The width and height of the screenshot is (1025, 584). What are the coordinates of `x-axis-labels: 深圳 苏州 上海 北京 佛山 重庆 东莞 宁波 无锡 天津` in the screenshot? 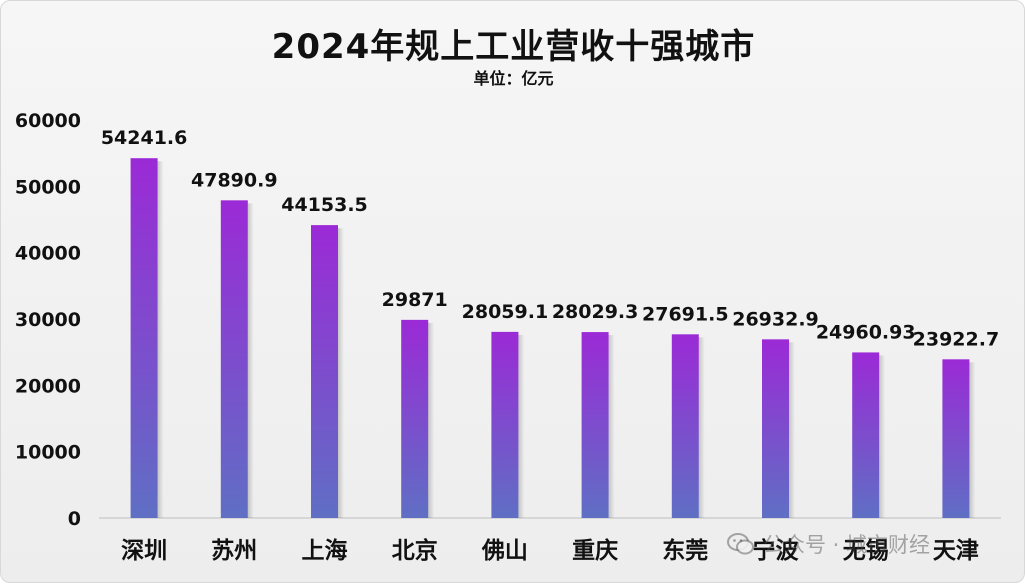 It's located at (550, 550).